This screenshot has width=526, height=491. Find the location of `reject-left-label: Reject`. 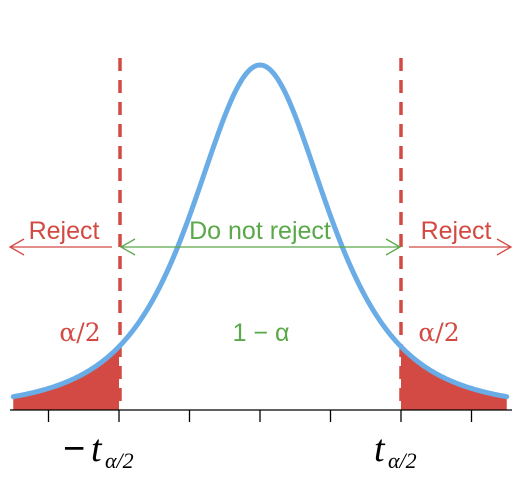

reject-left-label: Reject is located at coordinates (64, 231).